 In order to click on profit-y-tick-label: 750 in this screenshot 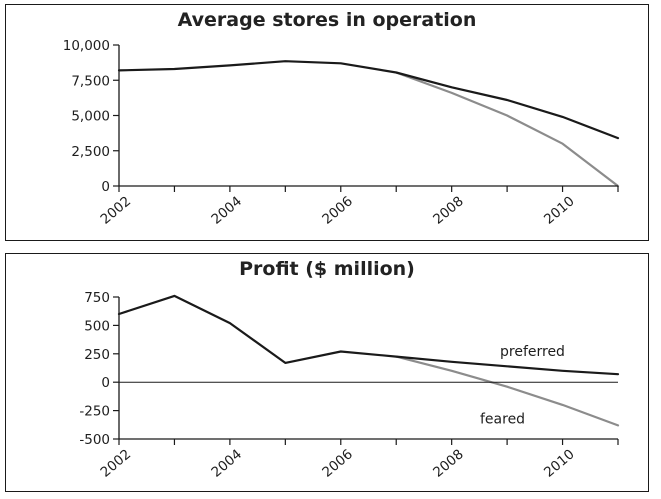, I will do `click(97, 298)`.